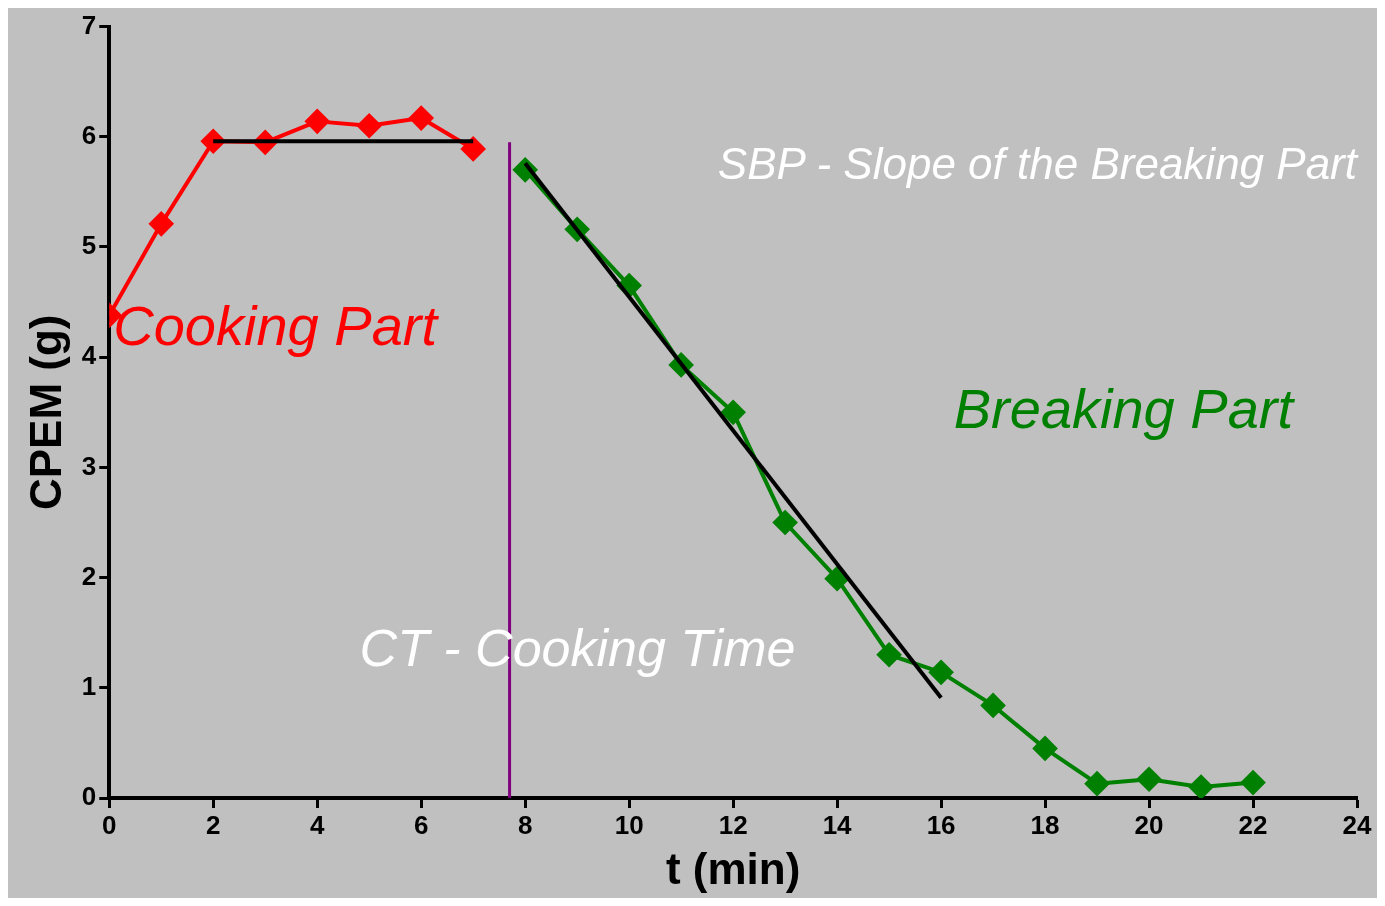 This screenshot has height=906, width=1385. What do you see at coordinates (89, 134) in the screenshot?
I see `y-tick-label: 6` at bounding box center [89, 134].